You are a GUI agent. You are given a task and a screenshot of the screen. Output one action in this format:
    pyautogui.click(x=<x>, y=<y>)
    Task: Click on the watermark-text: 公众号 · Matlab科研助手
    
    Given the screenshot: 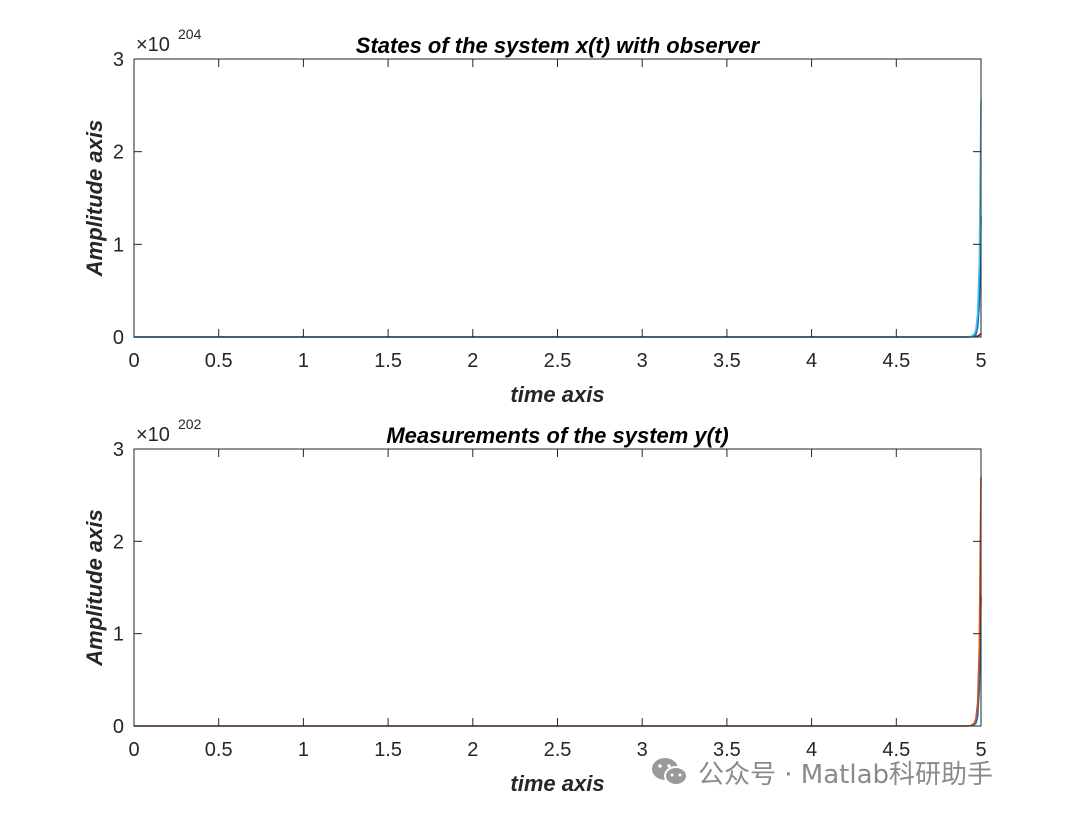 What is the action you would take?
    pyautogui.click(x=846, y=774)
    